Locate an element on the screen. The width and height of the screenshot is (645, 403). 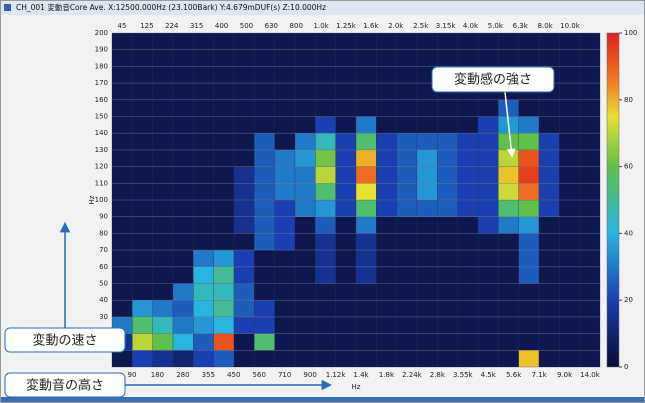
x-top-label: 45 is located at coordinates (122, 26).